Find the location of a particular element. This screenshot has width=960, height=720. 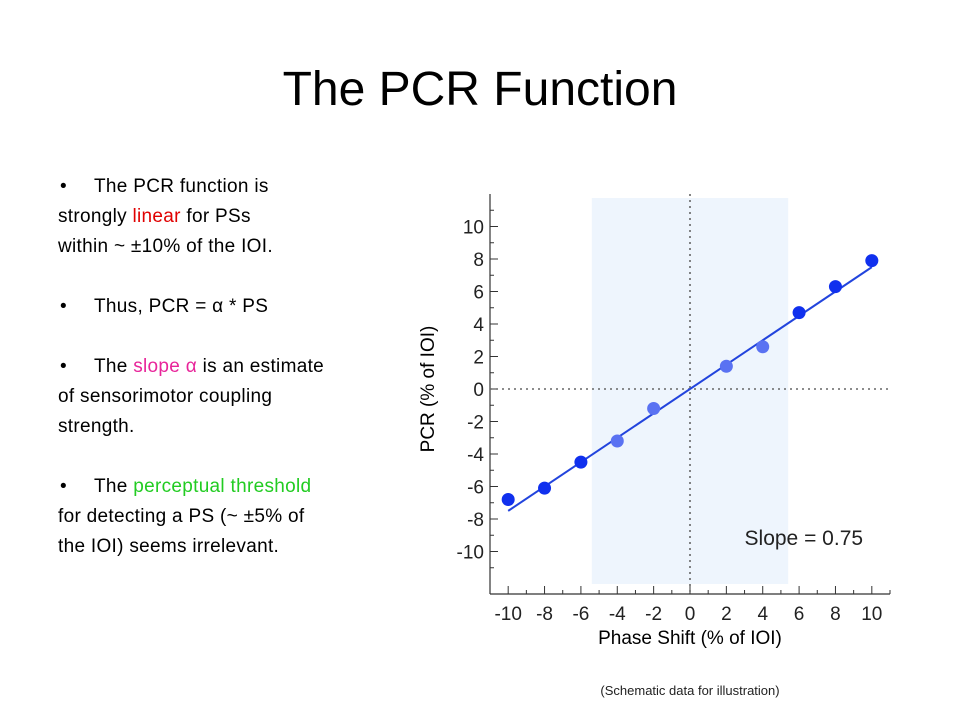

x-tick-label: 0 is located at coordinates (690, 614).